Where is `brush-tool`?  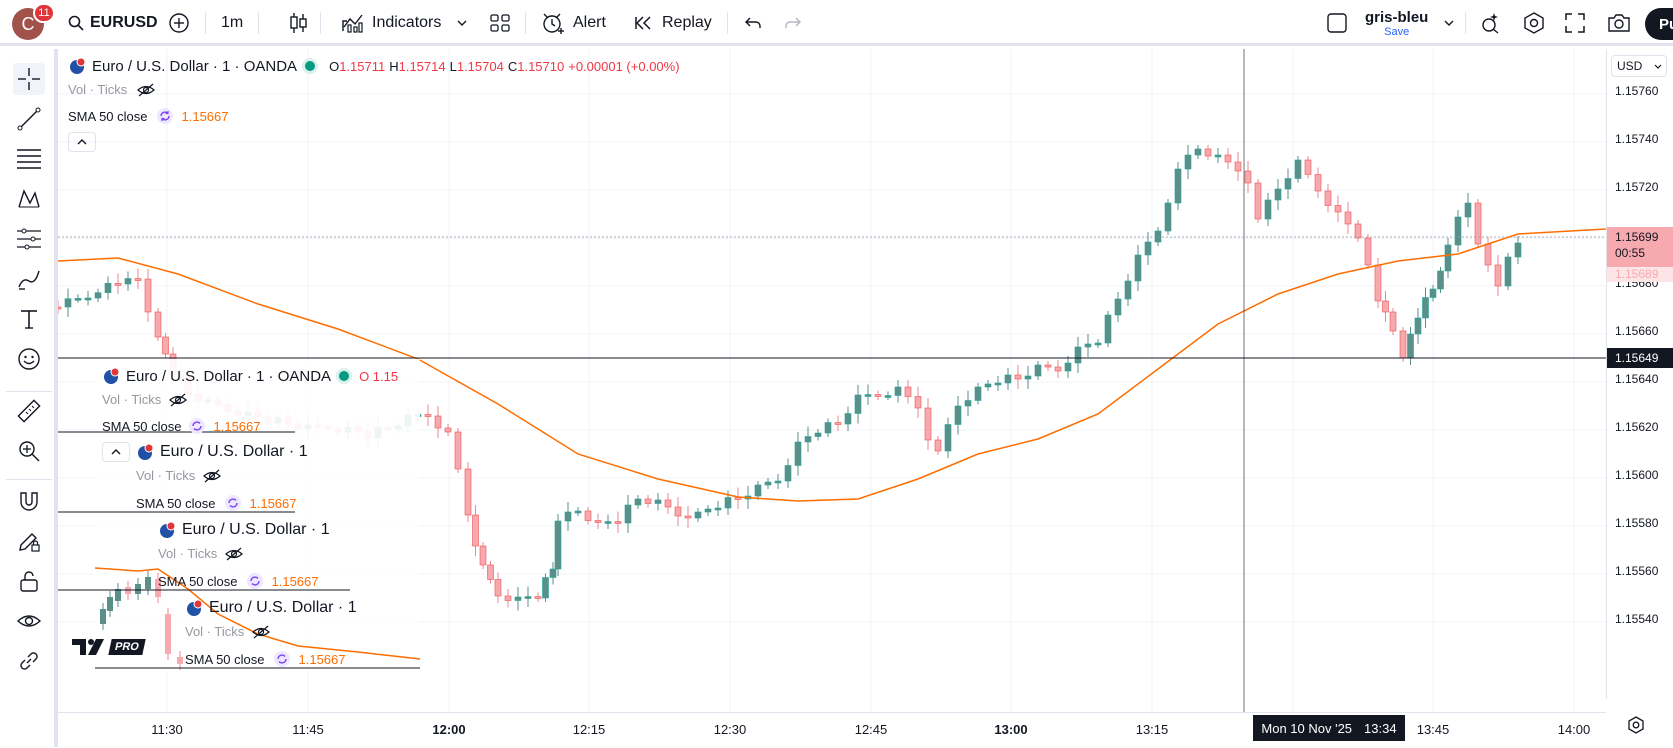 brush-tool is located at coordinates (29, 279).